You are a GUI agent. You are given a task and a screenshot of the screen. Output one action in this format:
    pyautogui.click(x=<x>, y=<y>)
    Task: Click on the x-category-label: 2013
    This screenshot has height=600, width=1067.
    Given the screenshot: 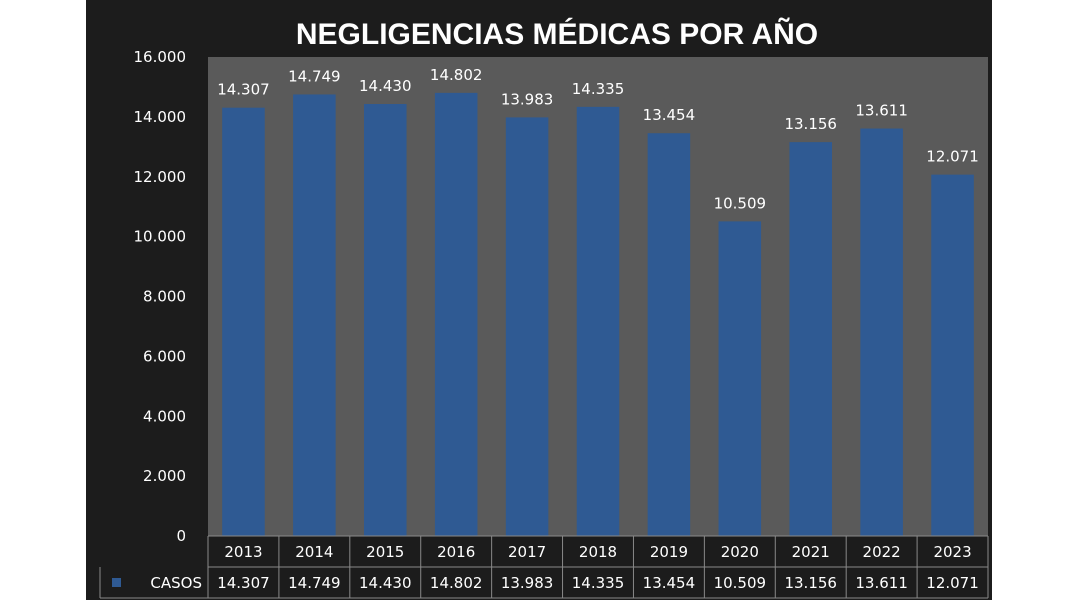 What is the action you would take?
    pyautogui.click(x=243, y=552)
    